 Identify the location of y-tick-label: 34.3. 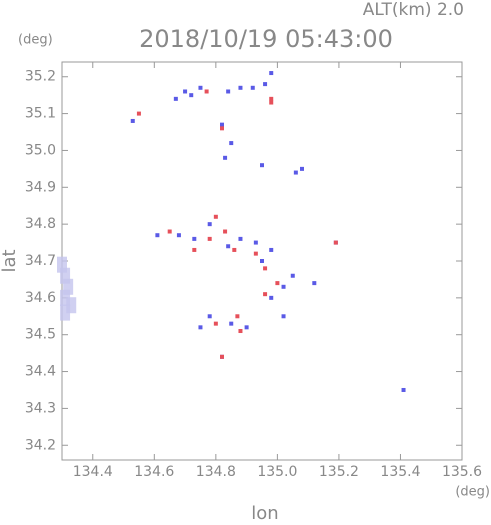
(40, 408).